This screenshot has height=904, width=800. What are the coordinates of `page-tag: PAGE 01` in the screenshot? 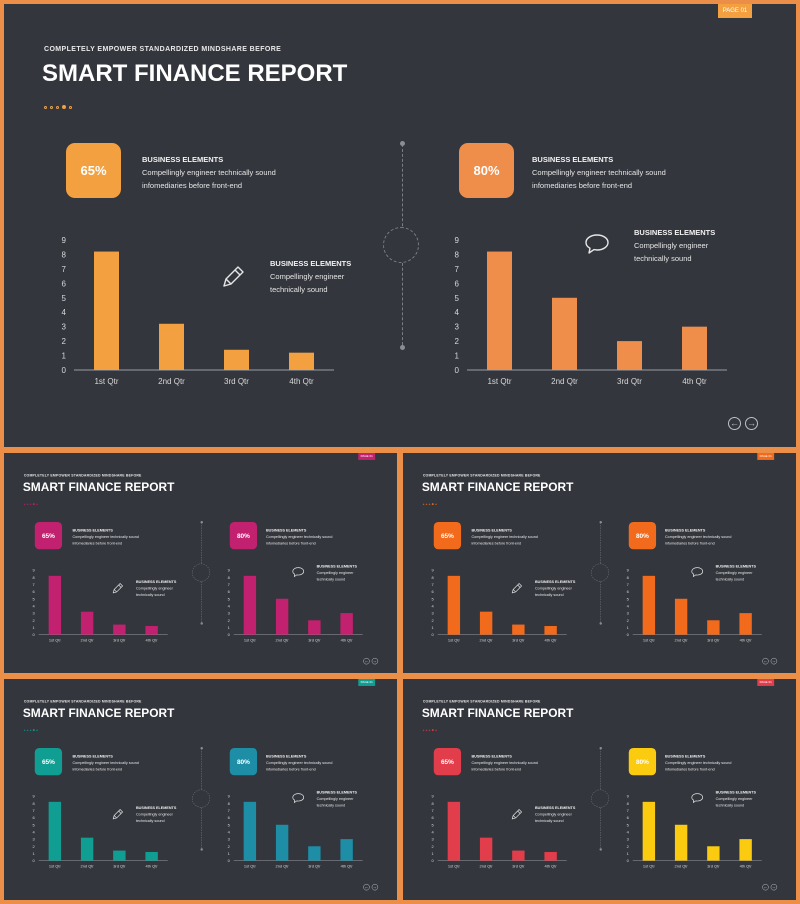 It's located at (735, 11).